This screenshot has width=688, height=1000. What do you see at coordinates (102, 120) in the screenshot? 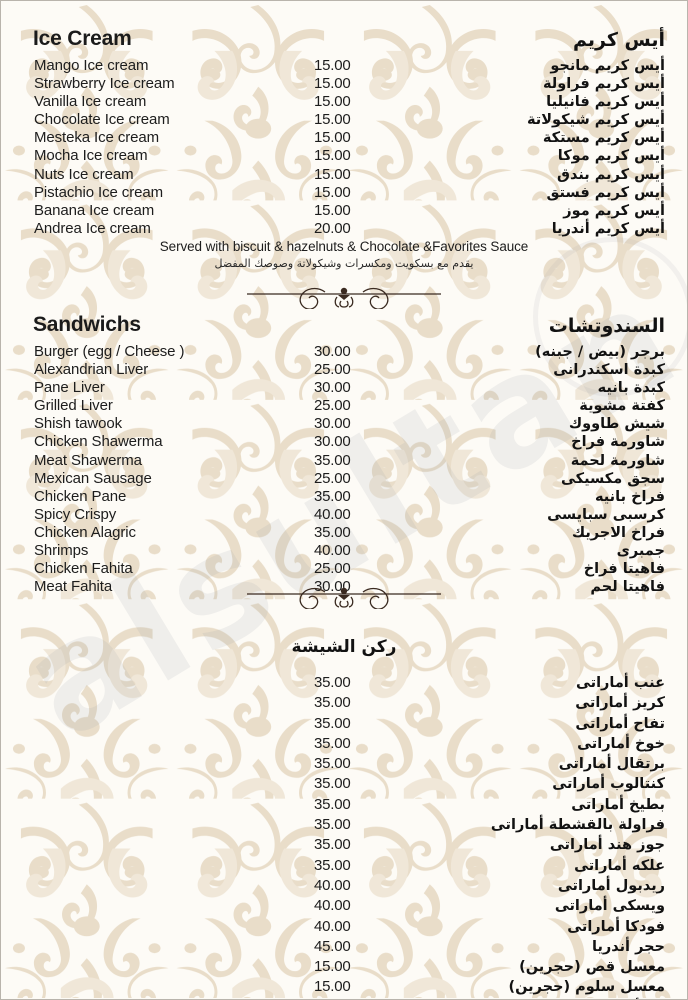
I see `menu-item-name-en: Chocolate Ice cream` at bounding box center [102, 120].